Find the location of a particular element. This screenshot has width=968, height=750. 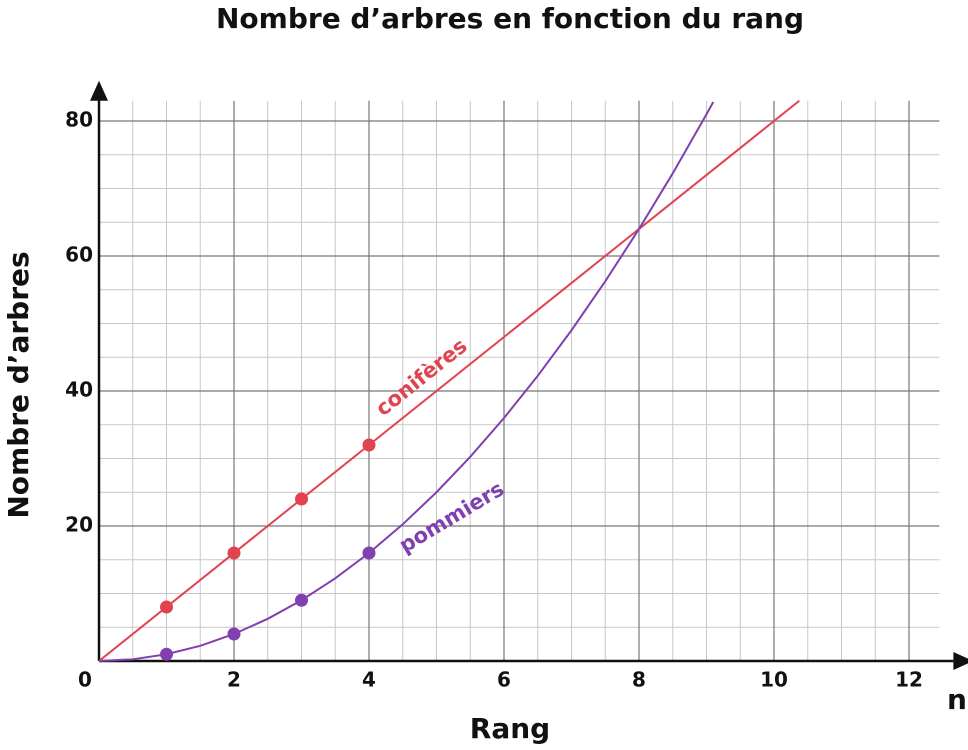

x-tick-label: 6 is located at coordinates (504, 680).